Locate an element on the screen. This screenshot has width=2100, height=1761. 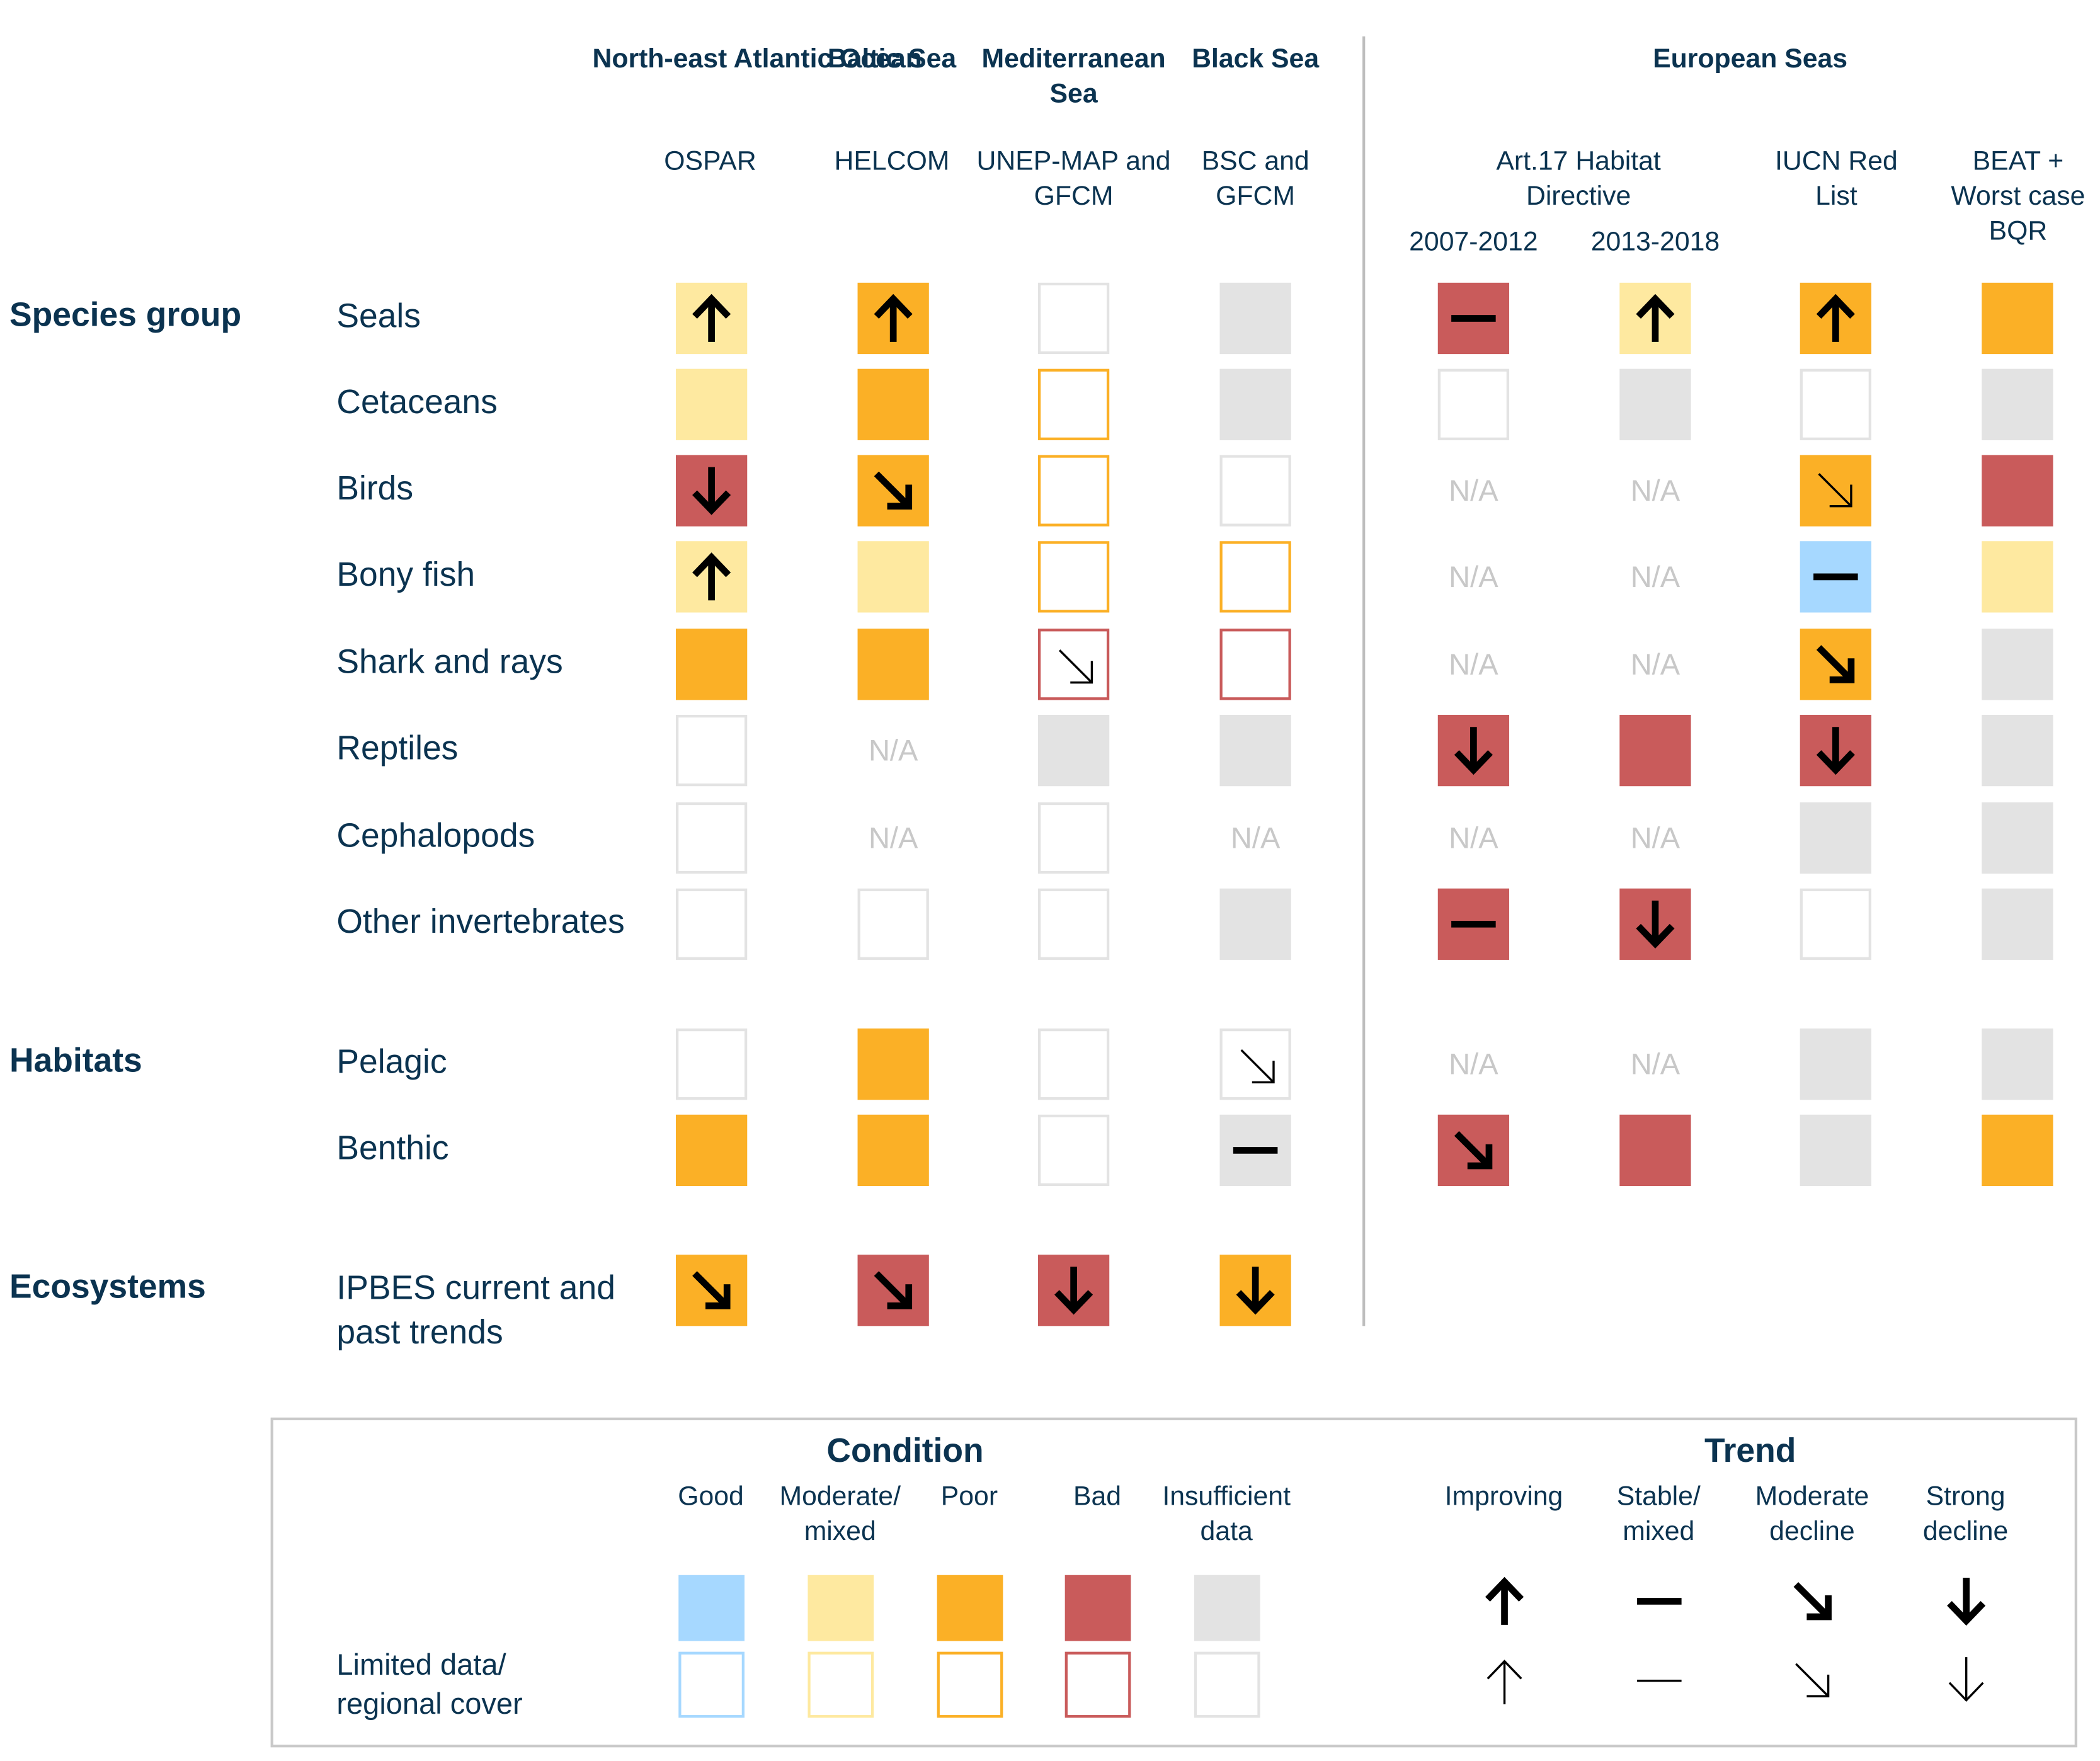
legend-swatch-poor-limited is located at coordinates (970, 1684).